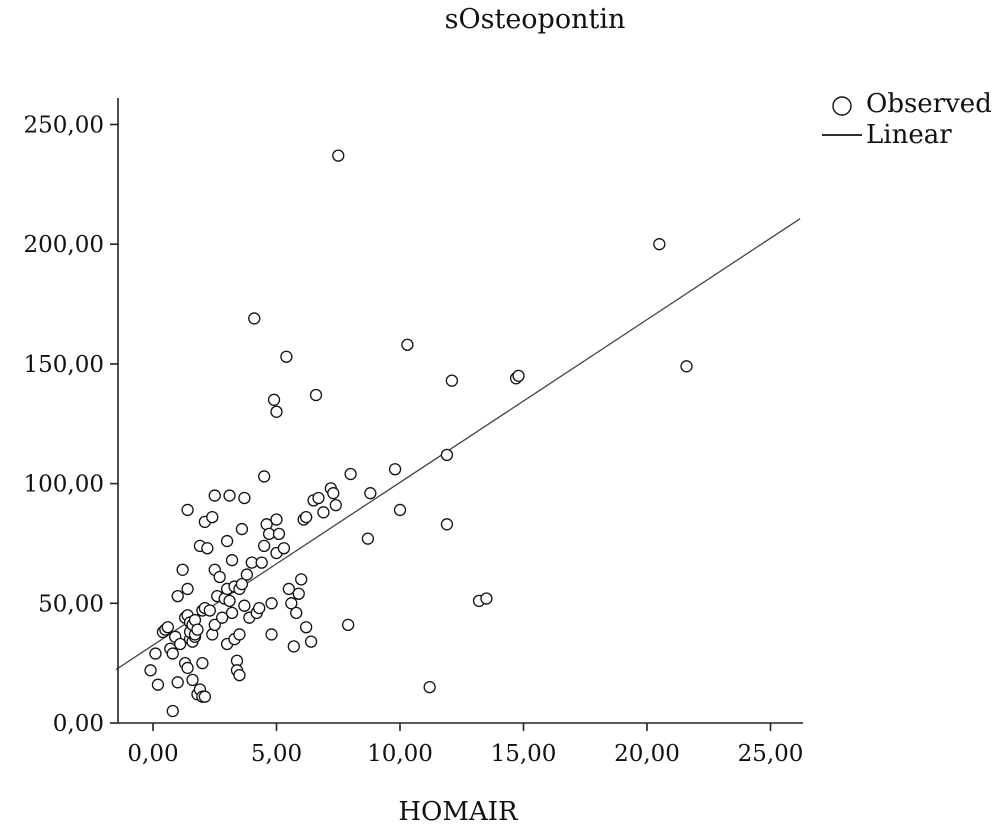 This screenshot has width=1000, height=830. Describe the element at coordinates (400, 754) in the screenshot. I see `x-tick-label: 10,00` at that location.